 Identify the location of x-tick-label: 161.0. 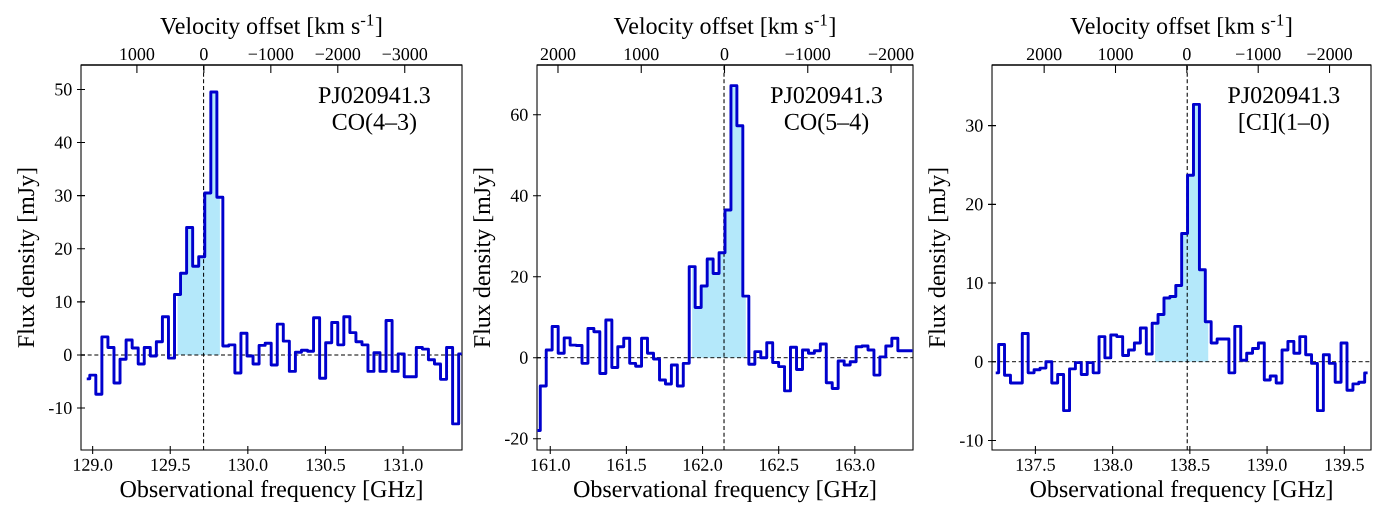
(550, 464).